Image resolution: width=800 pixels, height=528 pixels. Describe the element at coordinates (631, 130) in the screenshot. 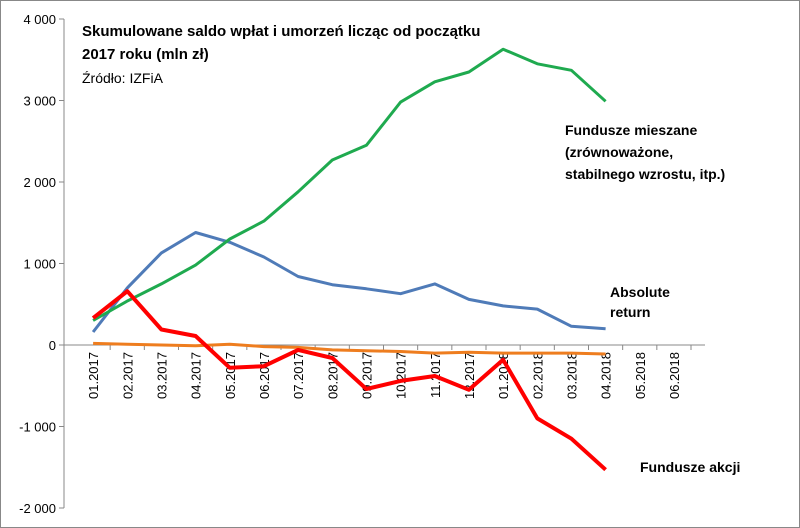

I see `series-label: Fundusze mieszane` at that location.